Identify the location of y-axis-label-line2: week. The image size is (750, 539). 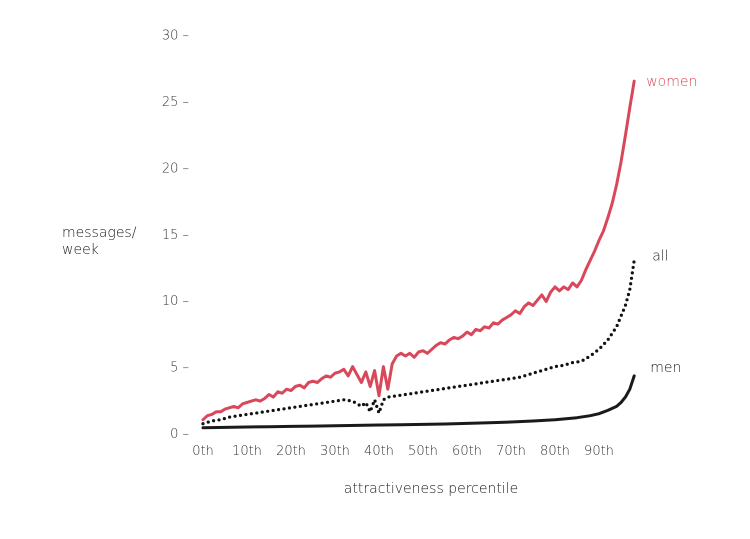
(80, 250).